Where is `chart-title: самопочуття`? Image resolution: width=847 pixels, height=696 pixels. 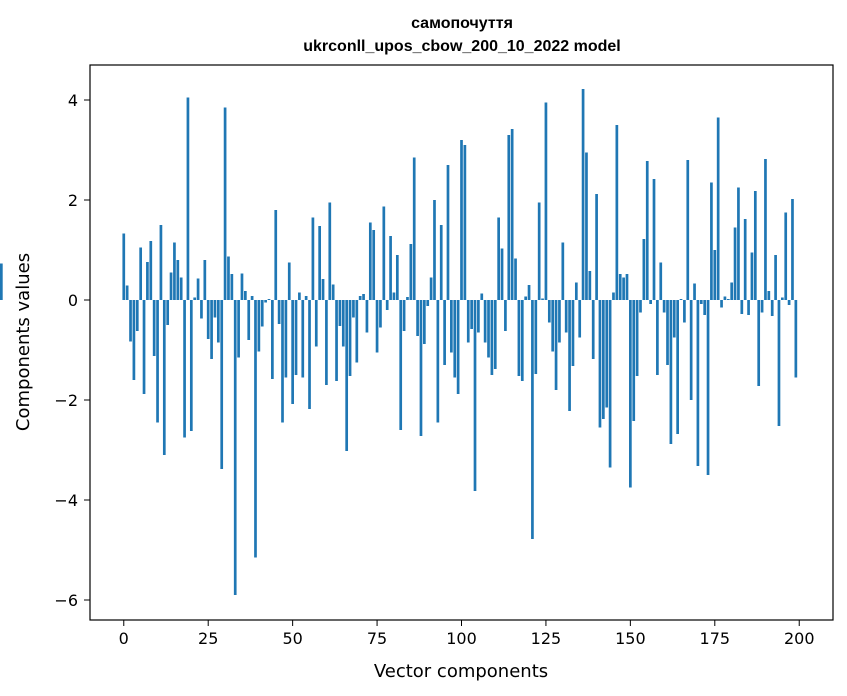 chart-title: самопочуття is located at coordinates (462, 23).